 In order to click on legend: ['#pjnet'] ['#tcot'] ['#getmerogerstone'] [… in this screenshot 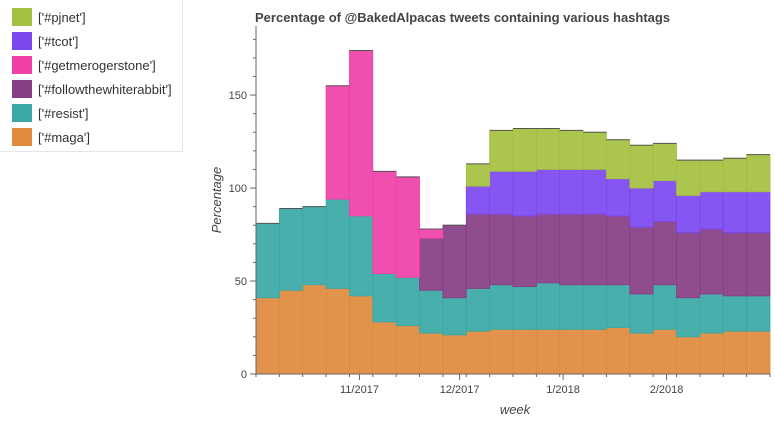, I will do `click(91, 76)`.